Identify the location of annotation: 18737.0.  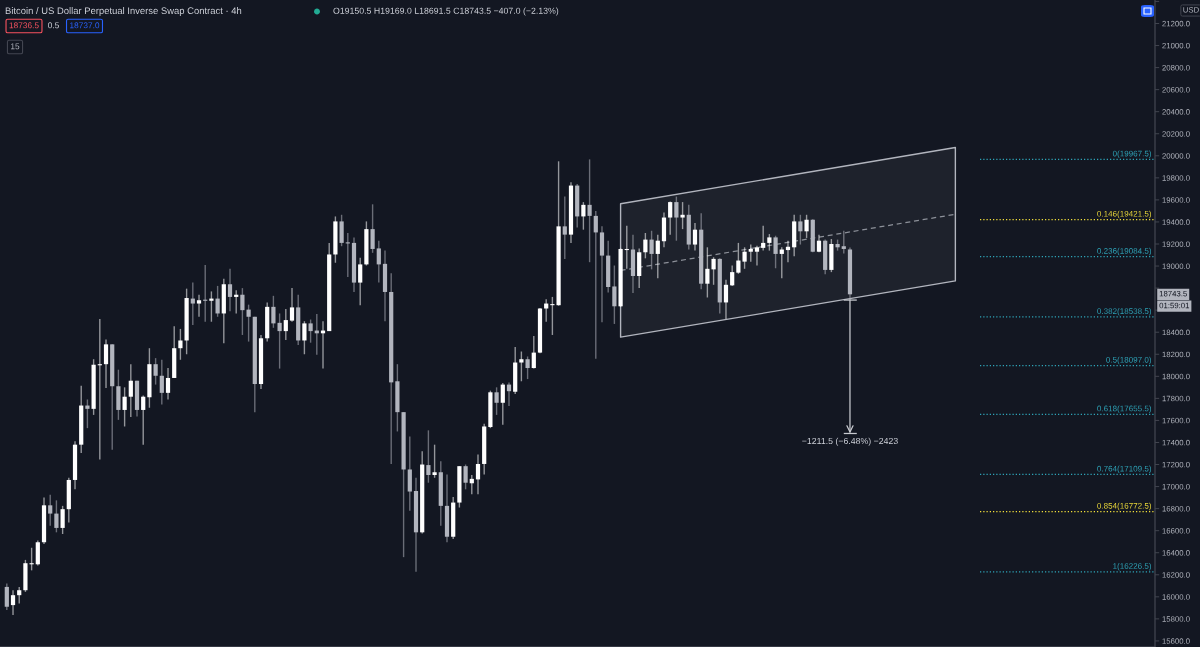
(85, 25).